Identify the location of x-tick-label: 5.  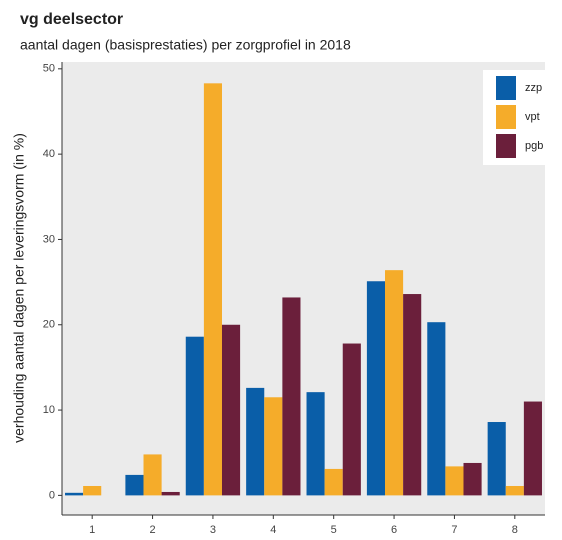
(334, 530).